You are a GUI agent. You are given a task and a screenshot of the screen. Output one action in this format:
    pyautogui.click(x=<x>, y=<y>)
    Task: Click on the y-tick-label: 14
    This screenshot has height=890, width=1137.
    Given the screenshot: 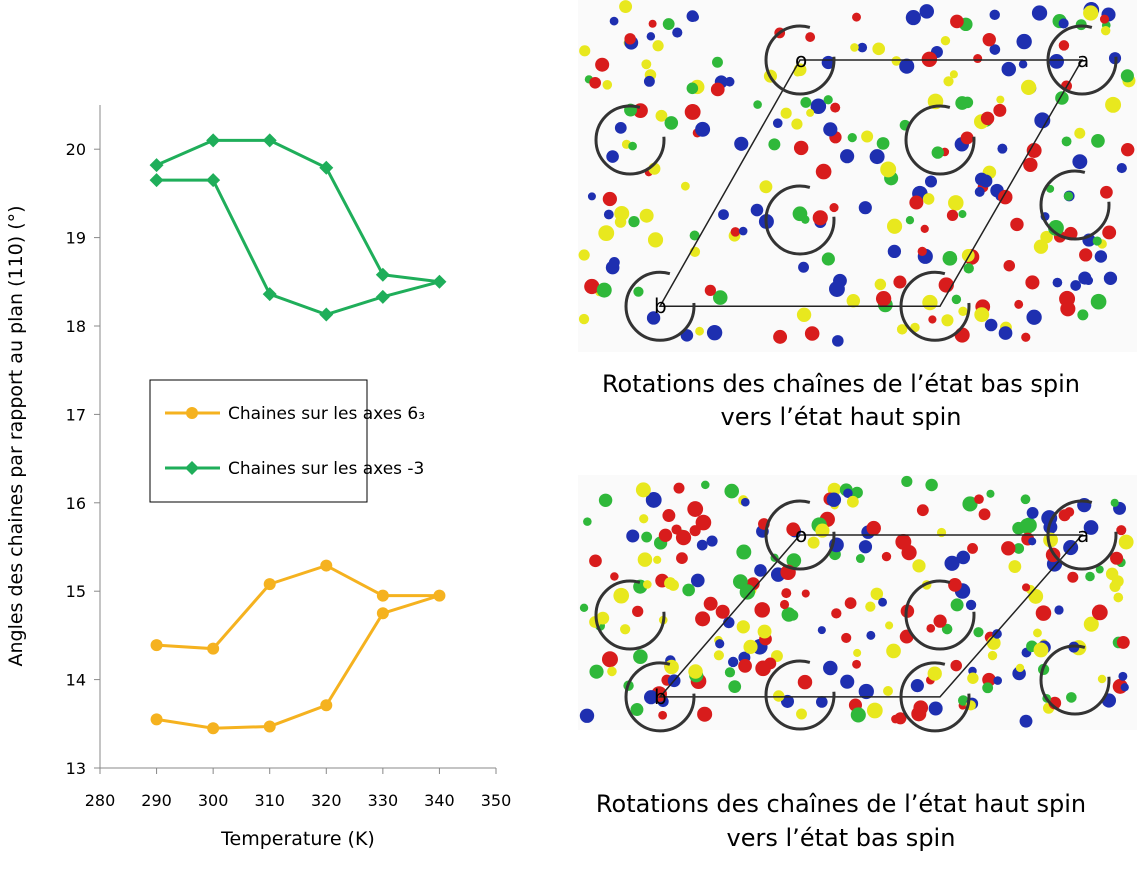 What is the action you would take?
    pyautogui.click(x=76, y=680)
    